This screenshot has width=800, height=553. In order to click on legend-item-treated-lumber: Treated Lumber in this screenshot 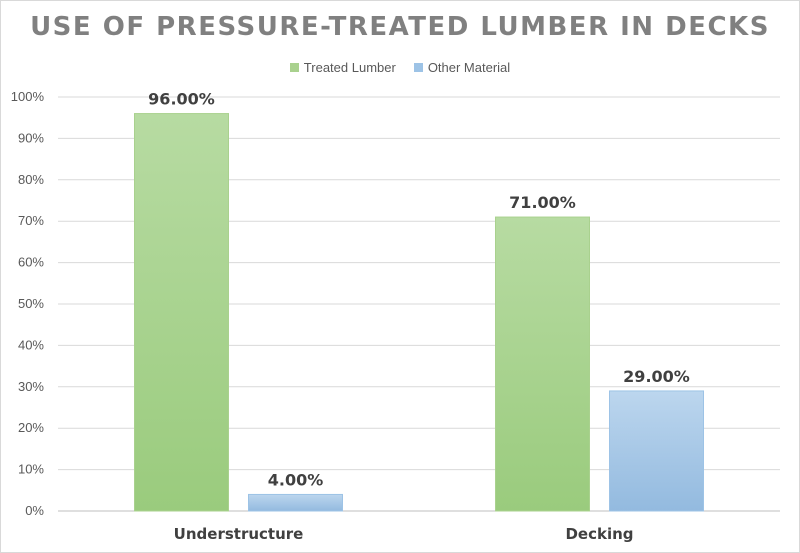, I will do `click(342, 67)`.